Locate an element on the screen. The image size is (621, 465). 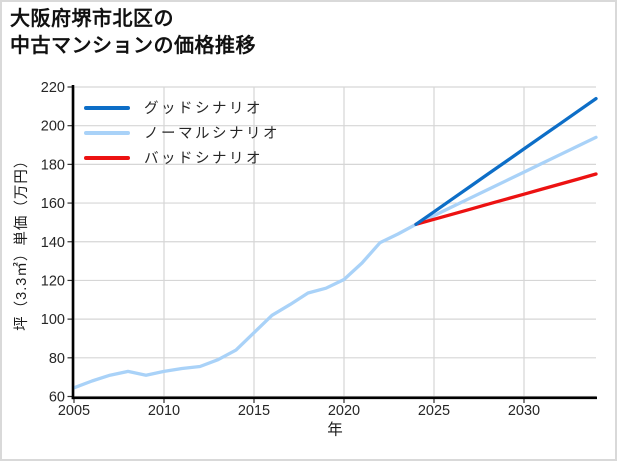
series-line-bad-scenario is located at coordinates (506, 199).